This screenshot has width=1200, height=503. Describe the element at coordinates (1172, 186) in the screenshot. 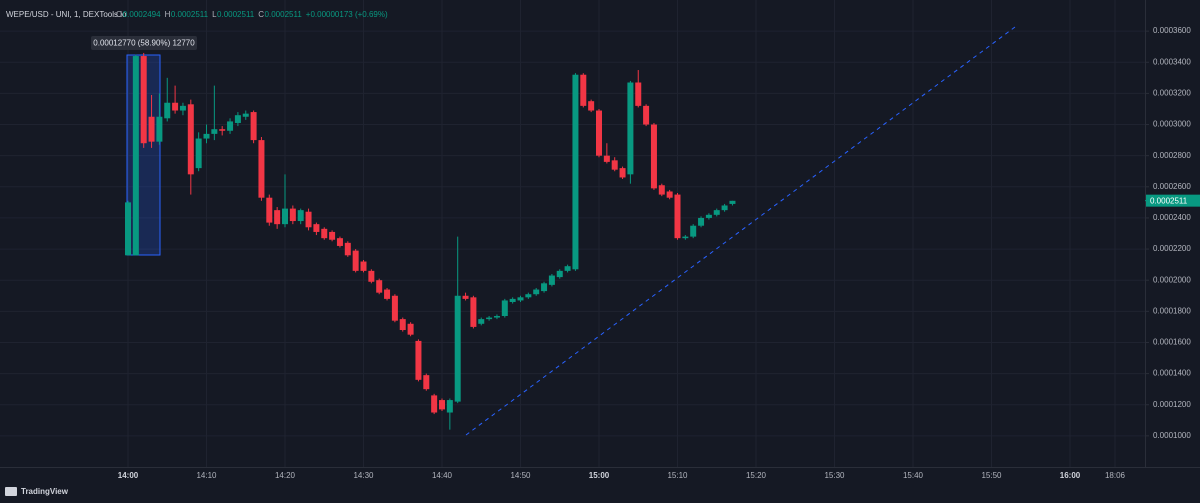

I see `y-tick-label: 0.0002600` at that location.